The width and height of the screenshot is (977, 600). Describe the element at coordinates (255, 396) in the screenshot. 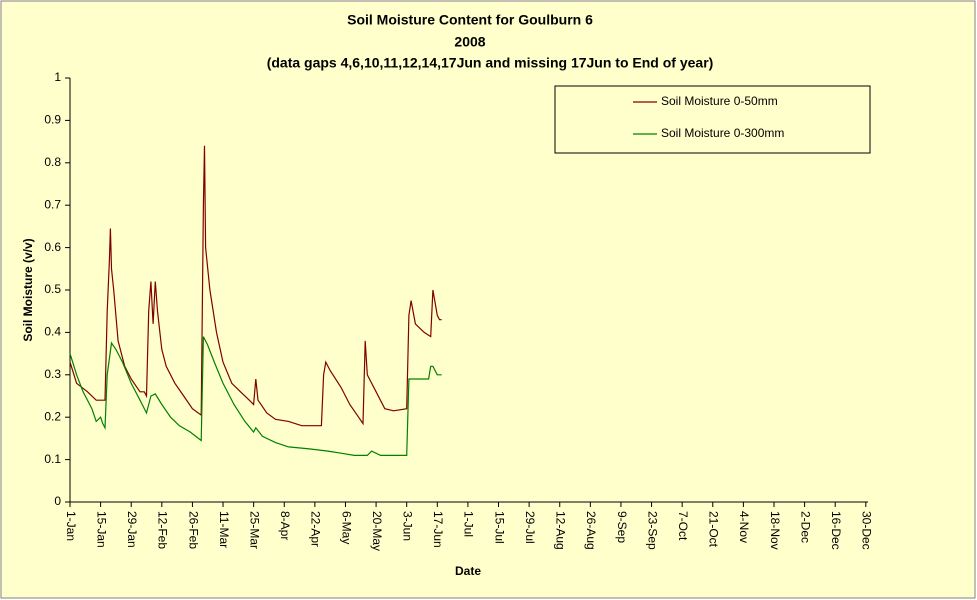

I see `series-line` at that location.